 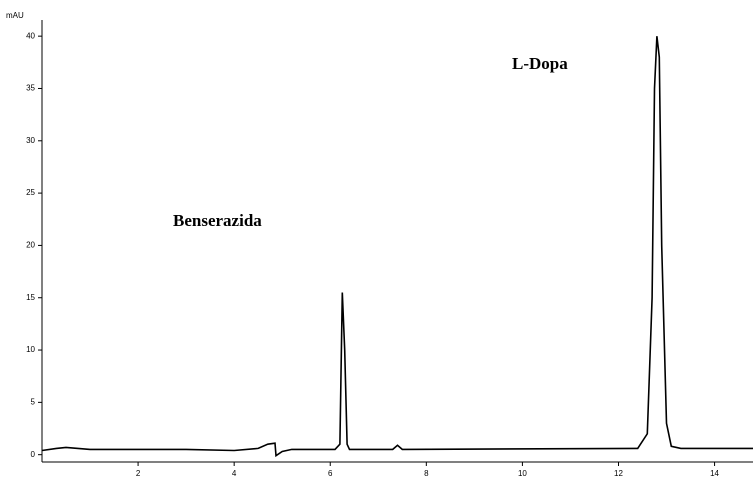 What do you see at coordinates (33, 454) in the screenshot?
I see `y-tick-label: 0` at bounding box center [33, 454].